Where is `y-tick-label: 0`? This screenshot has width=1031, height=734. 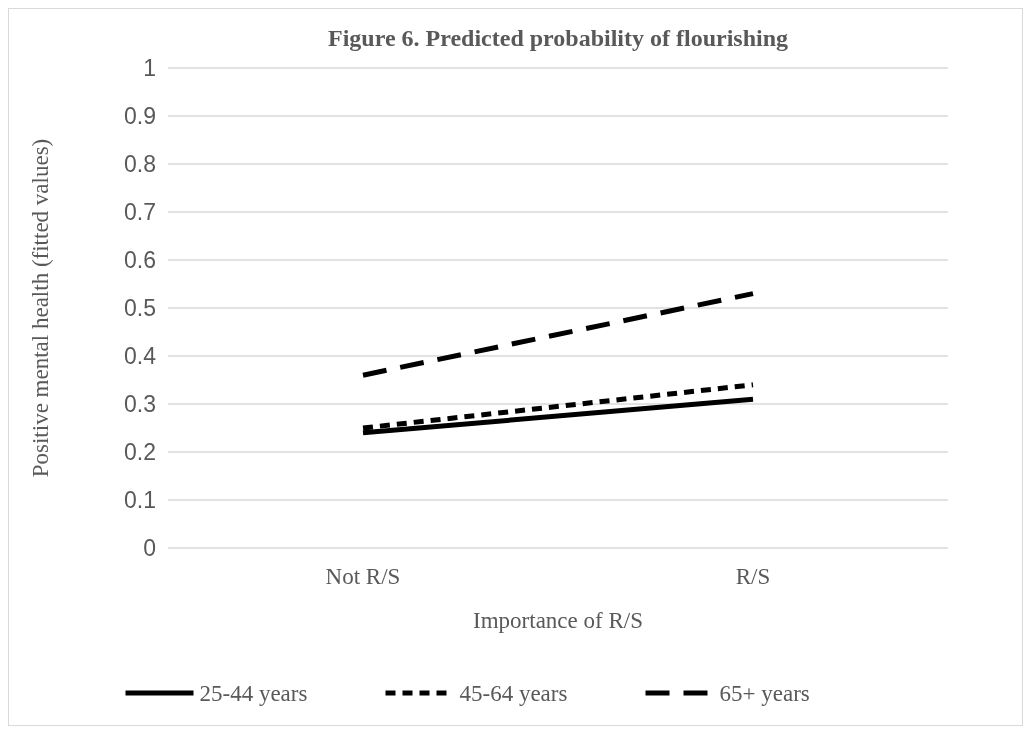 y-tick-label: 0 is located at coordinates (149, 548).